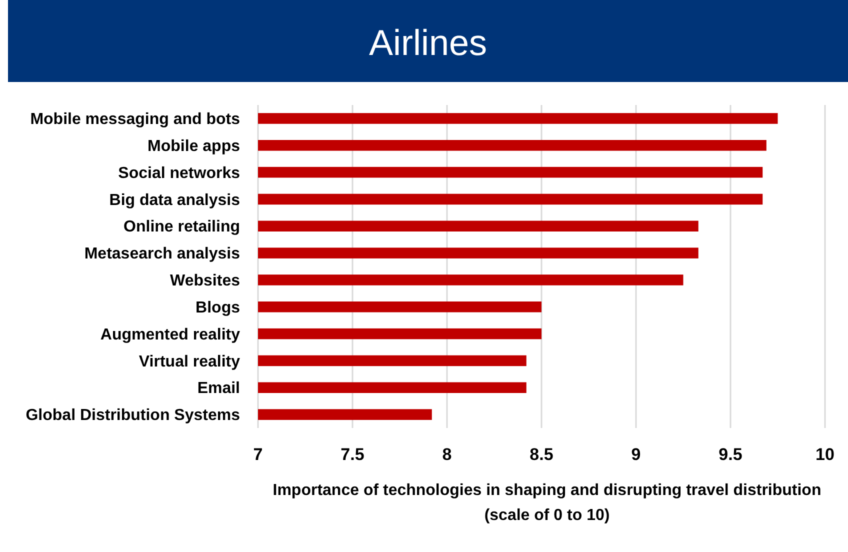  Describe the element at coordinates (218, 307) in the screenshot. I see `y-tick-label: Blogs` at that location.